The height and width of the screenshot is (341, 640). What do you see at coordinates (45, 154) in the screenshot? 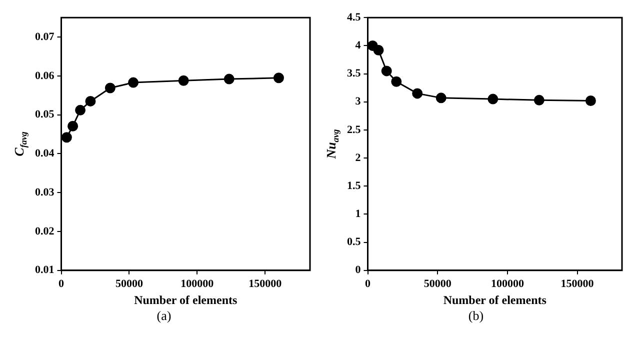
I see `y-tick-label: 0.04` at bounding box center [45, 154].